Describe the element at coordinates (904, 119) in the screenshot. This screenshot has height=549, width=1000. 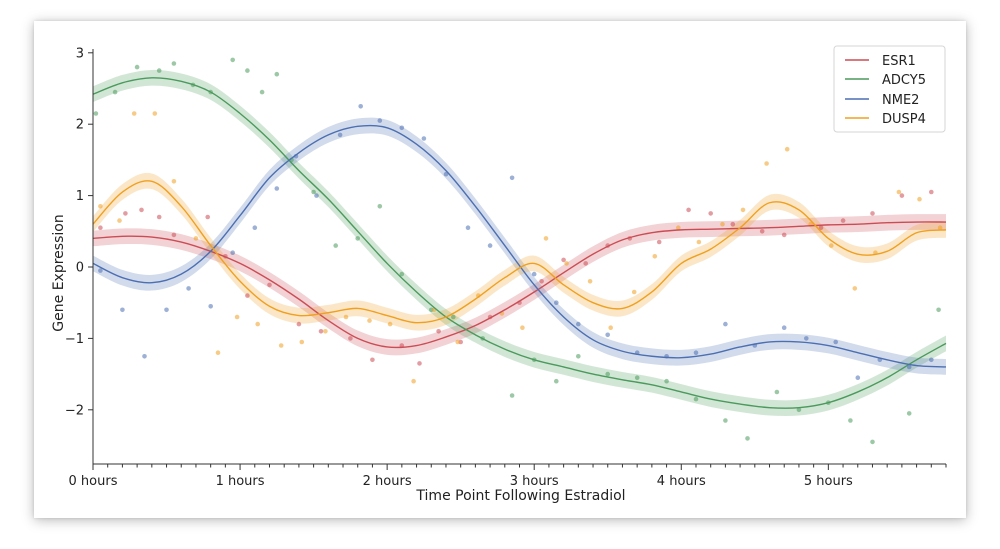
I see `legend-label-dusp4: DUSP4` at that location.